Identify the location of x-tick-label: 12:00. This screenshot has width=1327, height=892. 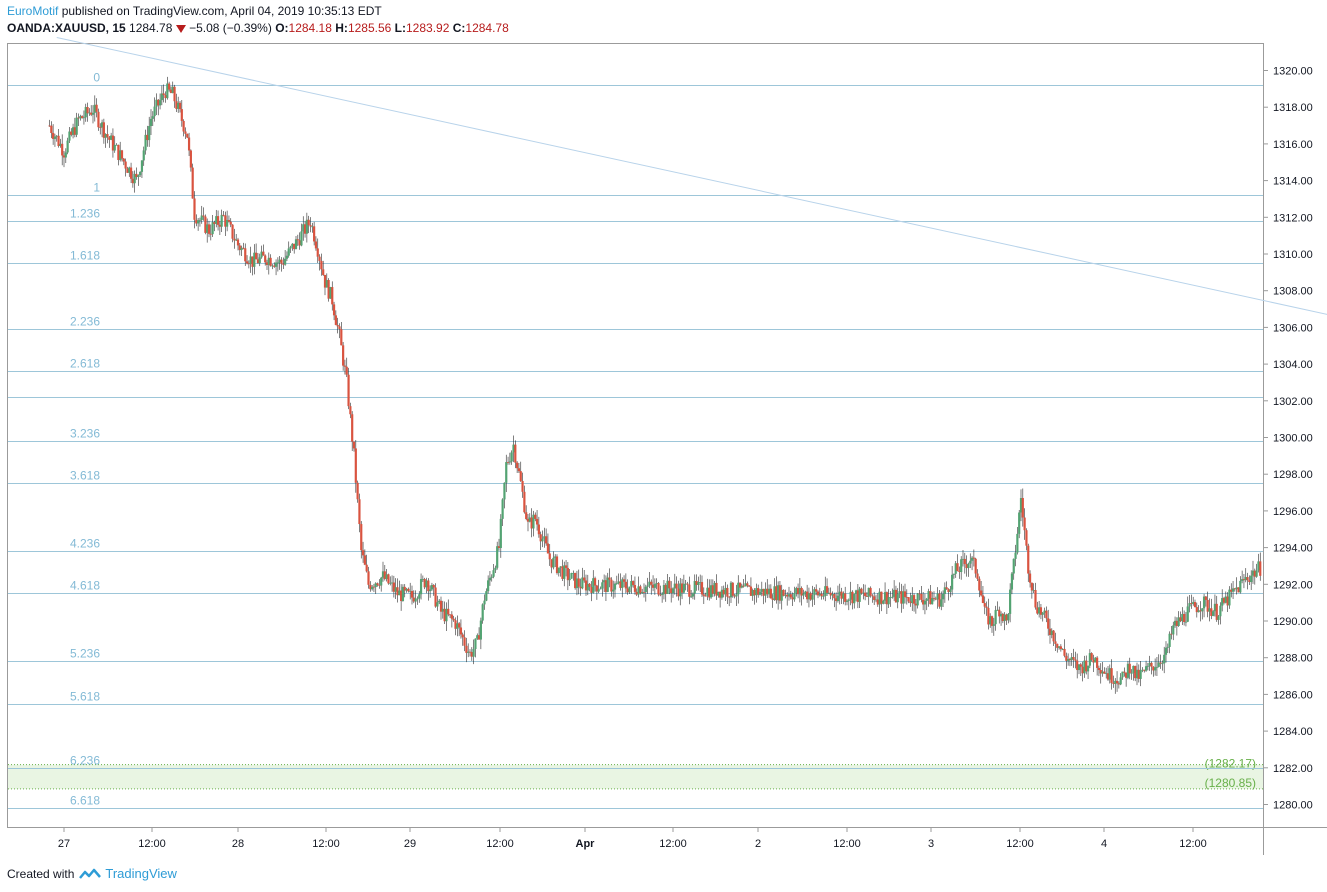
(1193, 844).